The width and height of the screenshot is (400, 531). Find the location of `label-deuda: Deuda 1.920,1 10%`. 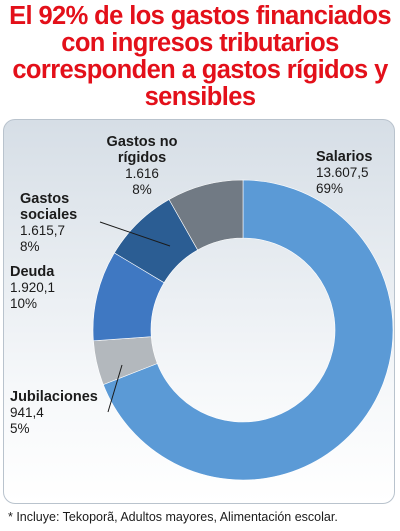

label-deuda: Deuda 1.920,1 10% is located at coordinates (32, 287).